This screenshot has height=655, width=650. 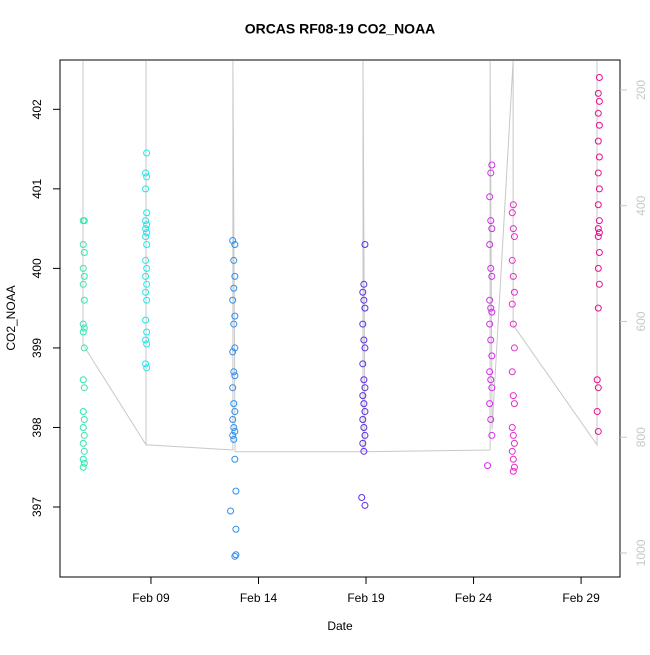 I want to click on x-tick-label: Feb 19, so click(x=366, y=598).